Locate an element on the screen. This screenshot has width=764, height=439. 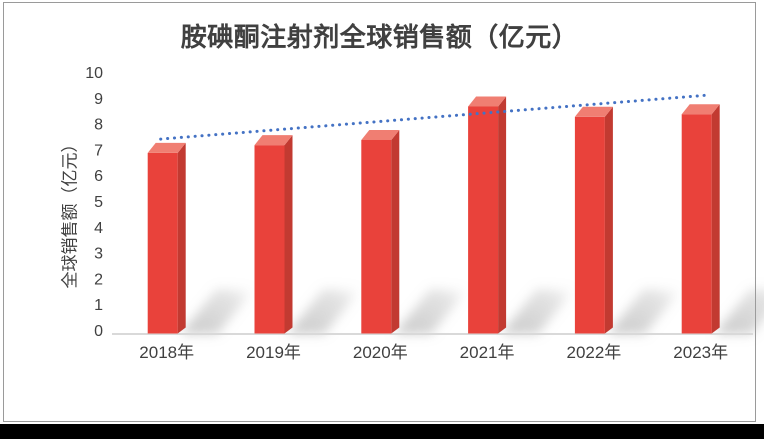
bottom-black-bar is located at coordinates (382, 431).